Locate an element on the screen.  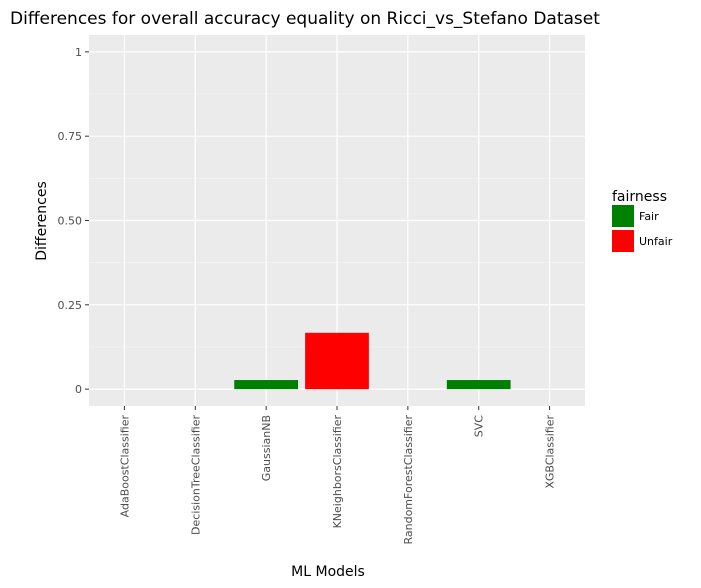
bar-KNeighborsClassifier is located at coordinates (337, 361).